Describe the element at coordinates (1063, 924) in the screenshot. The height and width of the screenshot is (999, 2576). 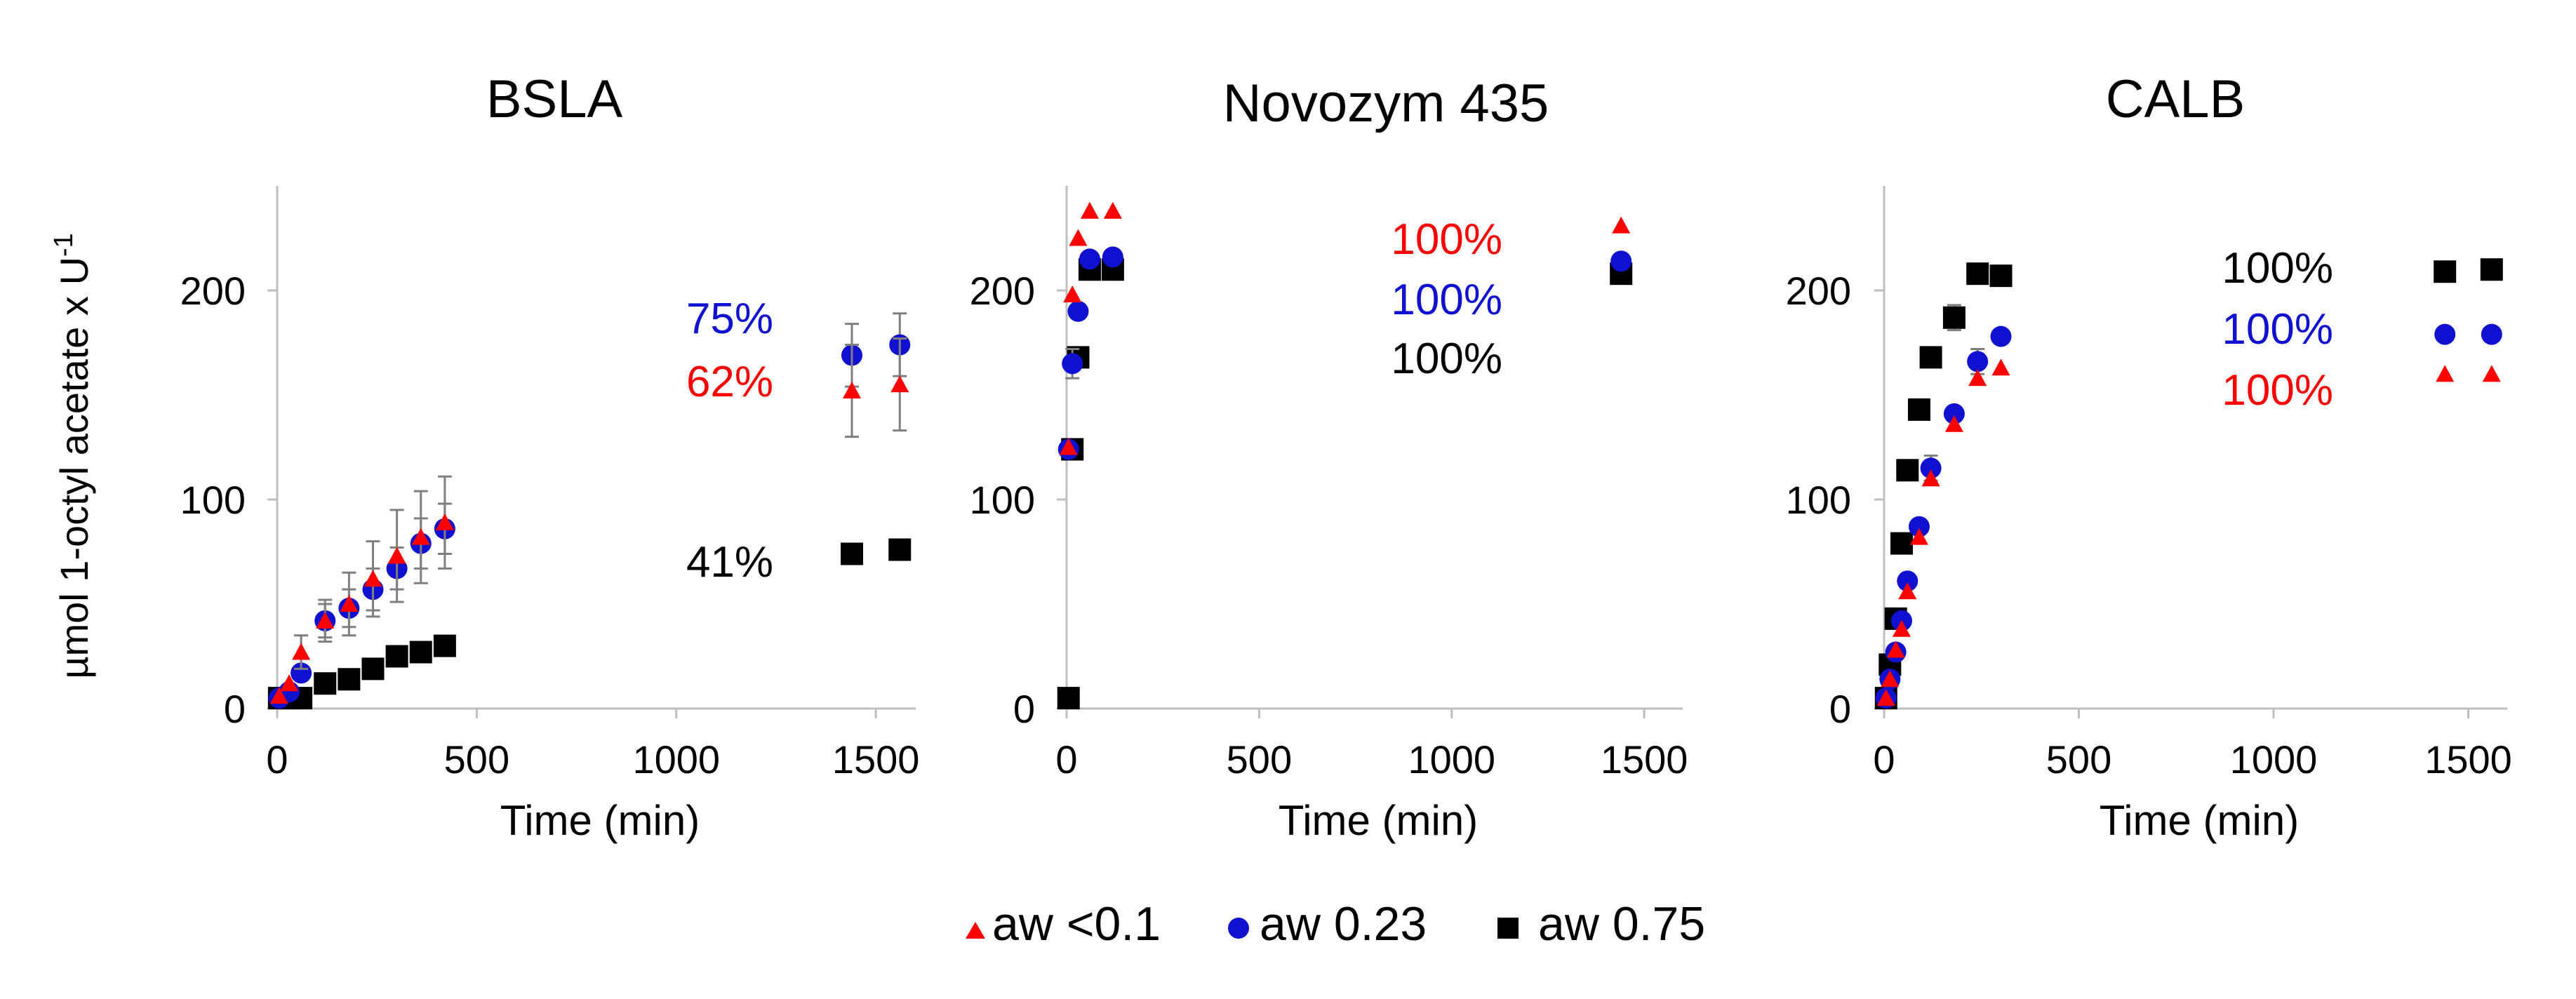
I see `legend-item-aw-lt-0-1: aw <0.1` at that location.